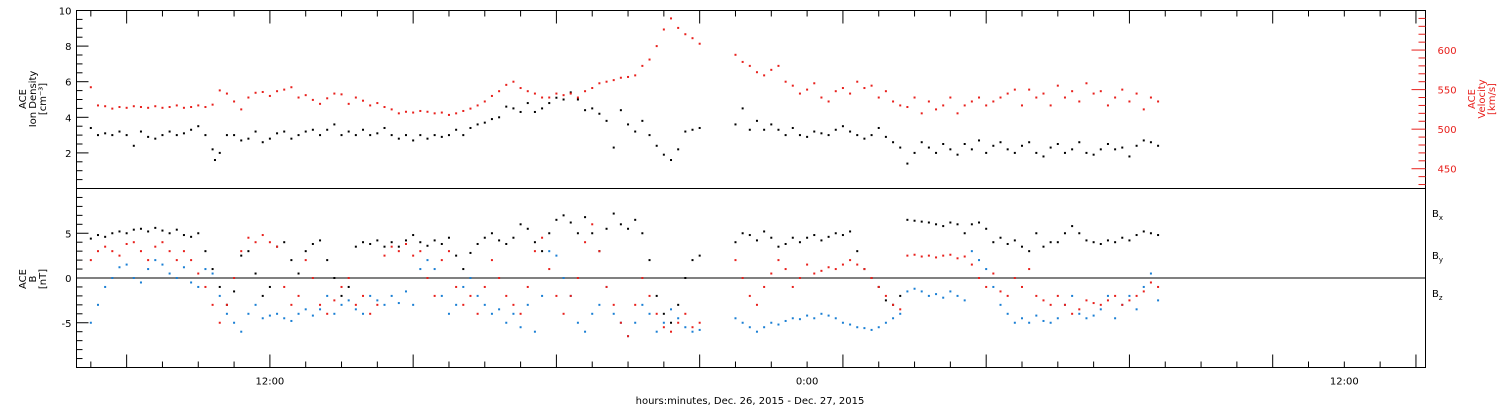  Describe the element at coordinates (23, 99) in the screenshot. I see `top-left-ylabel-line1: ACE` at that location.